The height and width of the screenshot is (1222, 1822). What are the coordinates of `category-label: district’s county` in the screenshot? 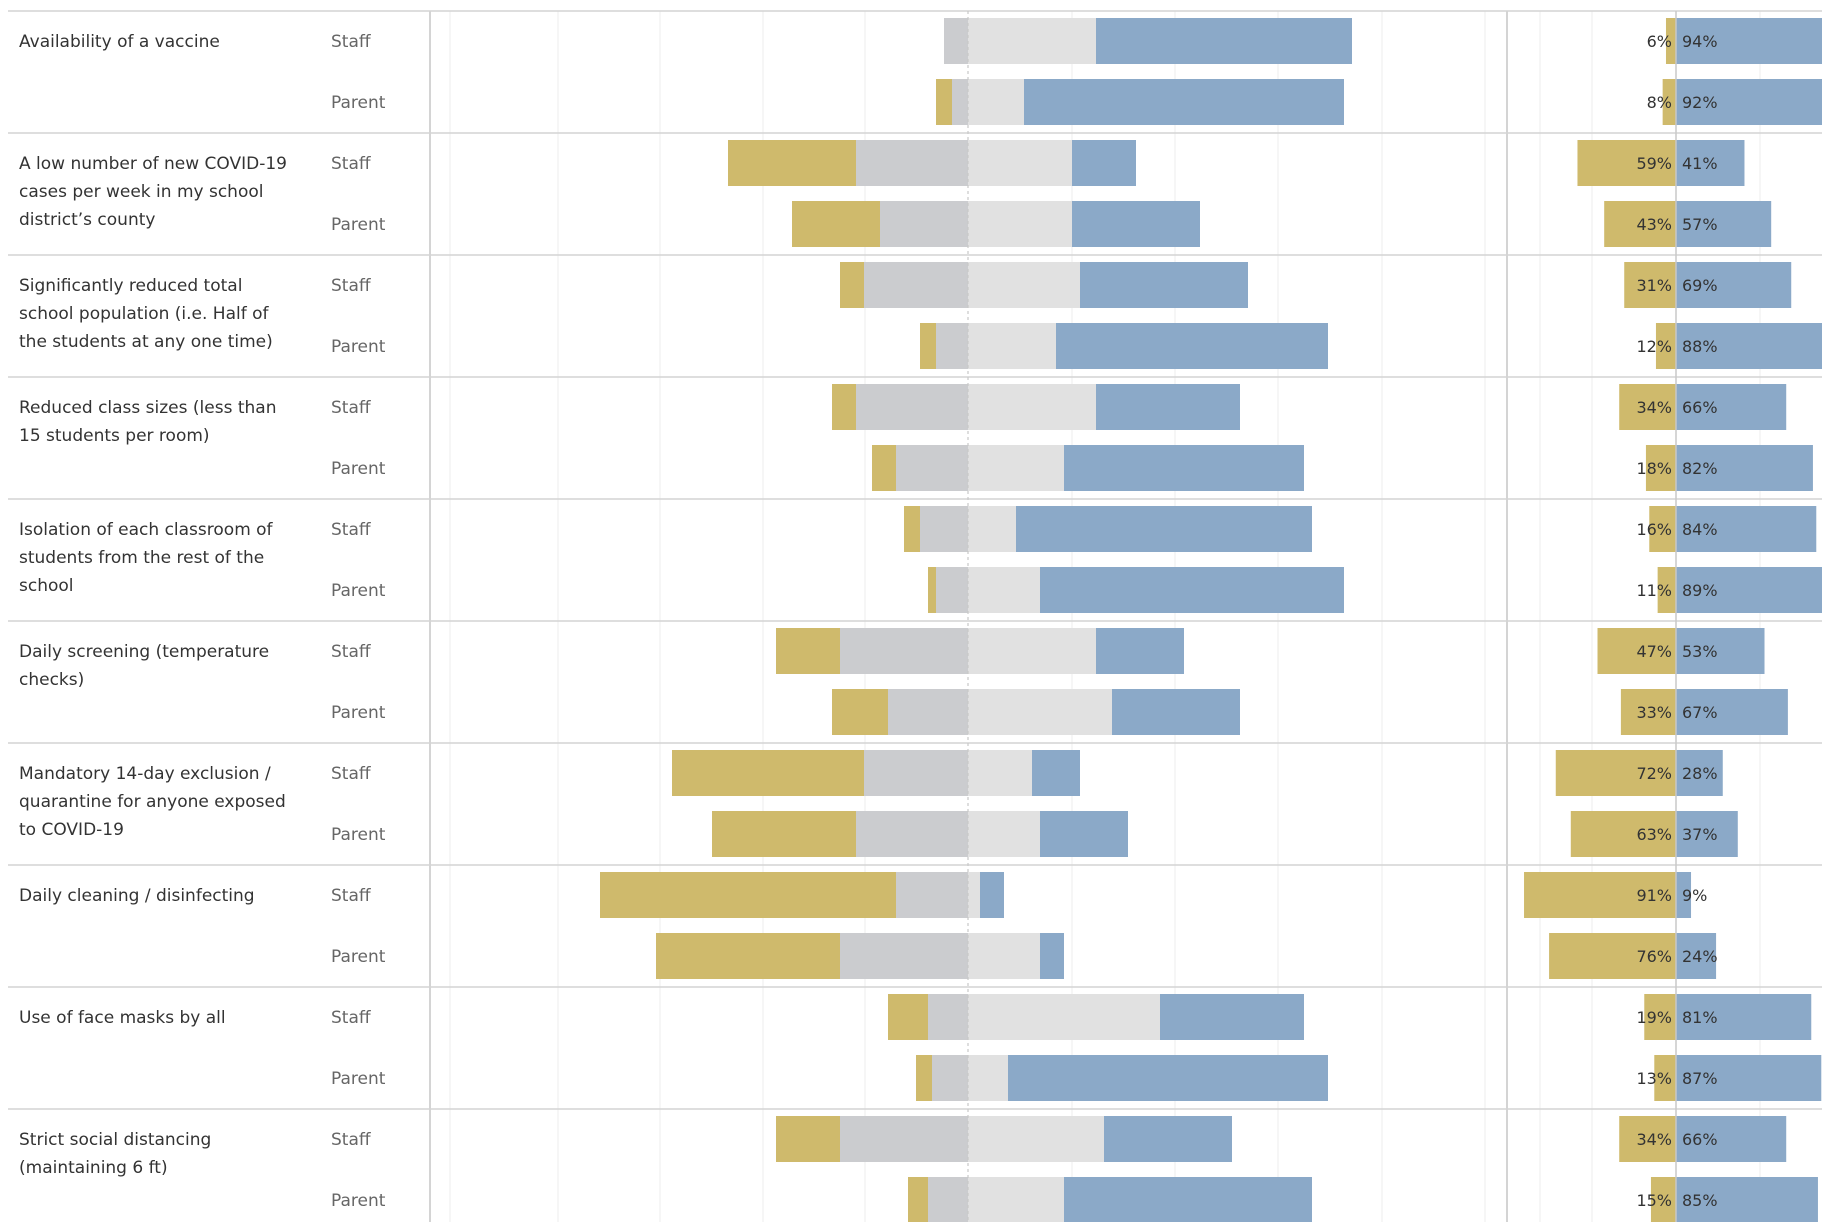 It's located at (87, 220).